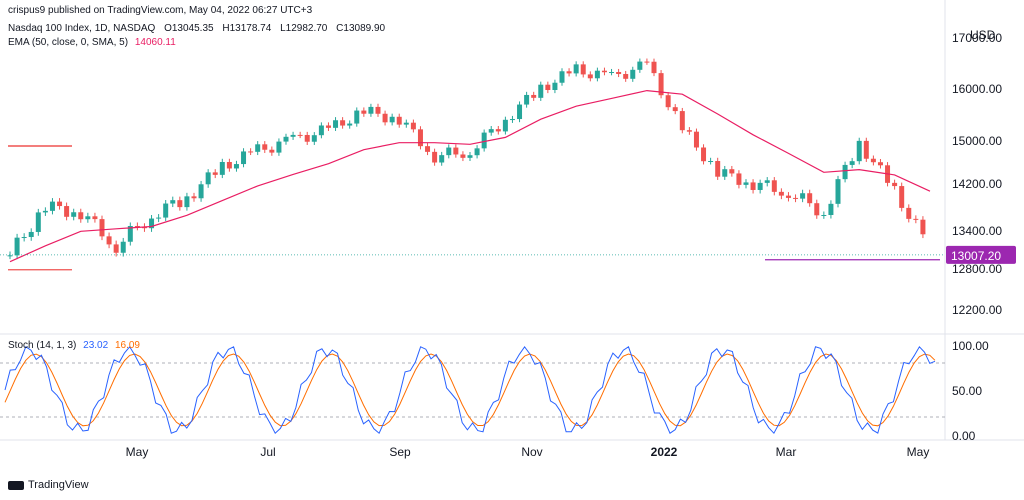 This screenshot has height=500, width=1024. Describe the element at coordinates (68, 42) in the screenshot. I see `ema-label: EMA (50, close, 0, SMA, 5)` at that location.